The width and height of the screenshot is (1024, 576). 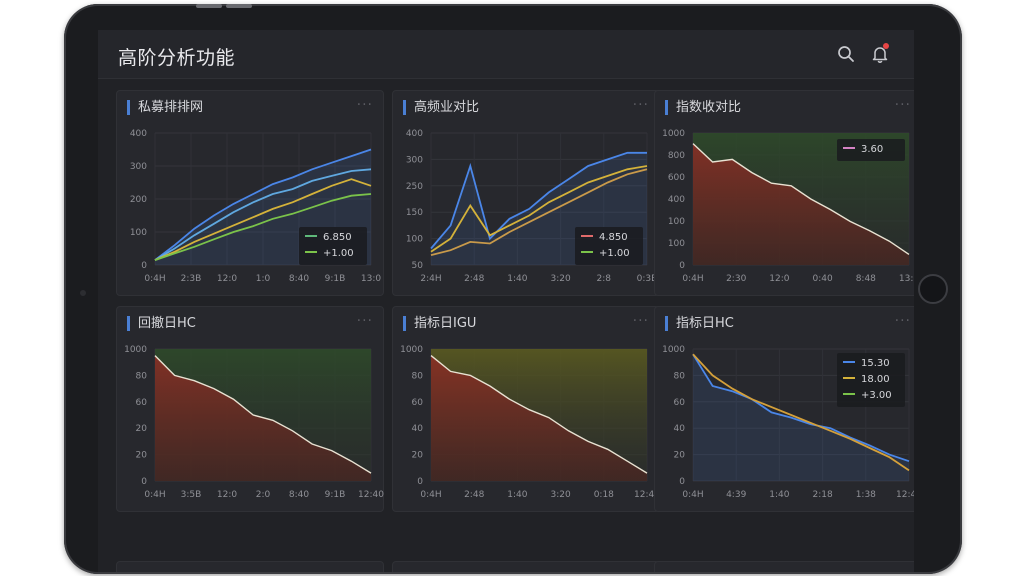 What do you see at coordinates (703, 107) in the screenshot?
I see `card-title: 指数收对比` at bounding box center [703, 107].